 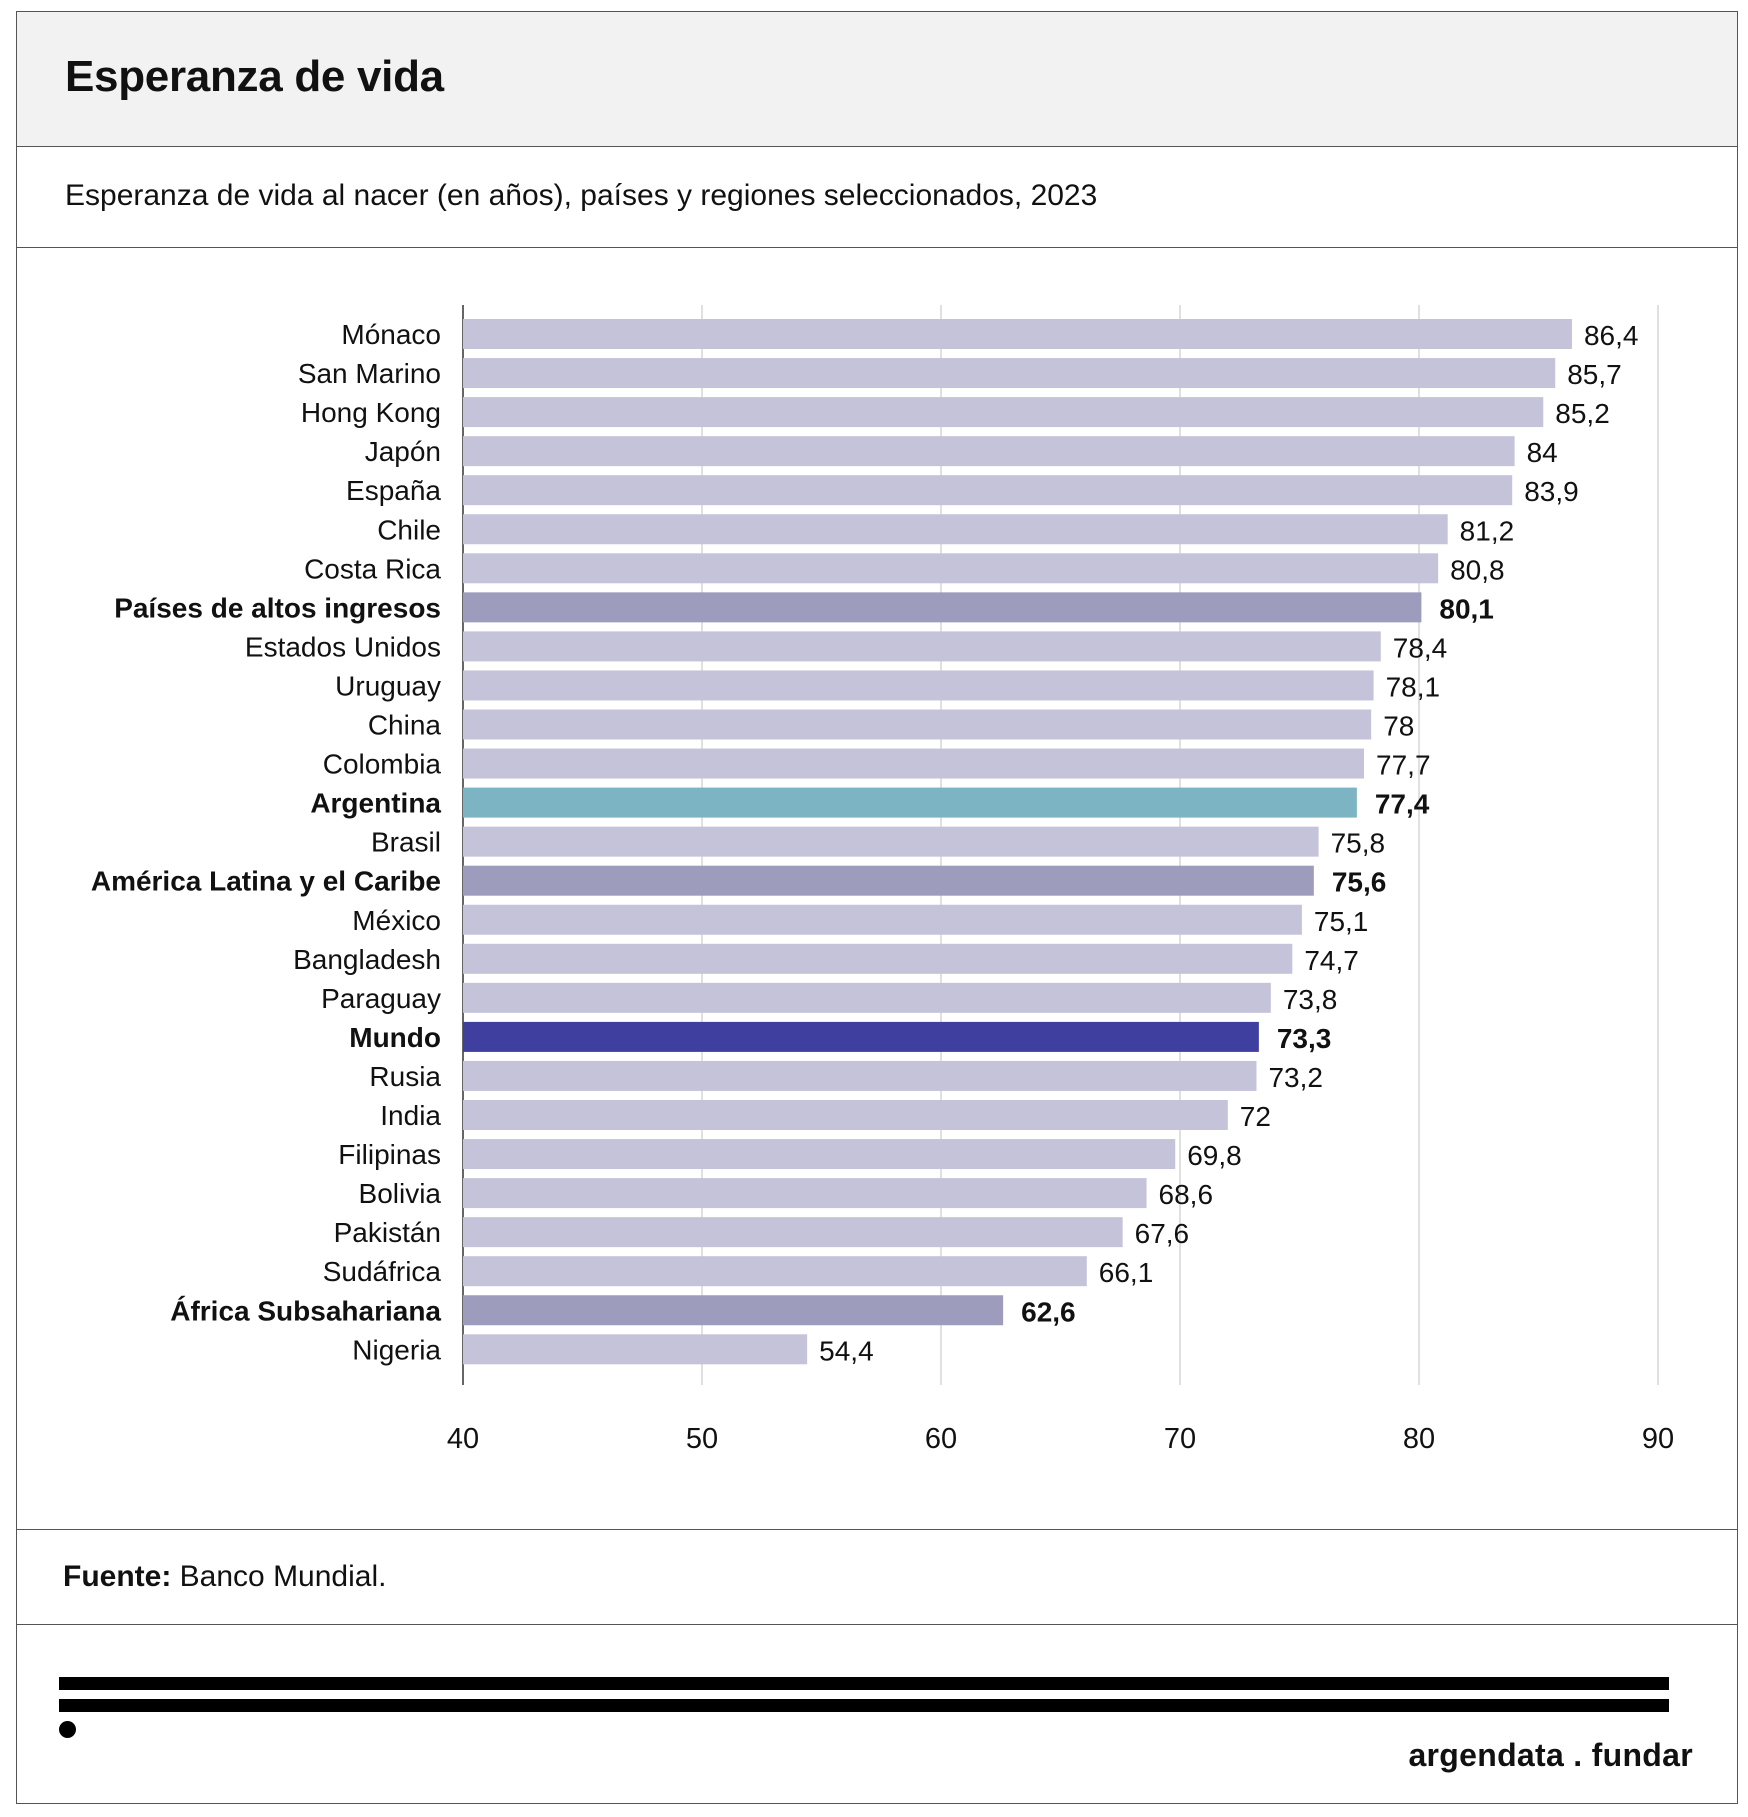 I want to click on source-band: Fuente: Banco Mundial., so click(x=877, y=1577).